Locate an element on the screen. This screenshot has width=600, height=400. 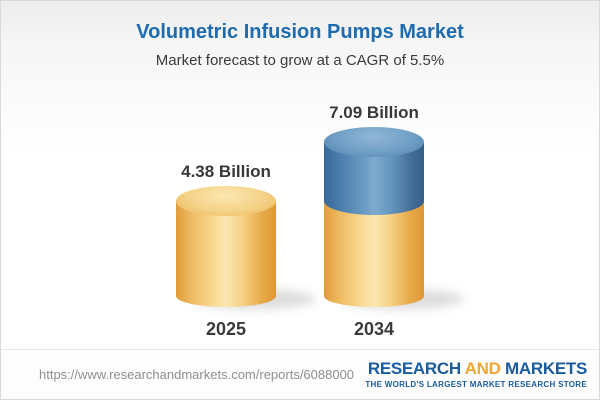
bar-value-label: 7.09 Billion is located at coordinates (374, 113).